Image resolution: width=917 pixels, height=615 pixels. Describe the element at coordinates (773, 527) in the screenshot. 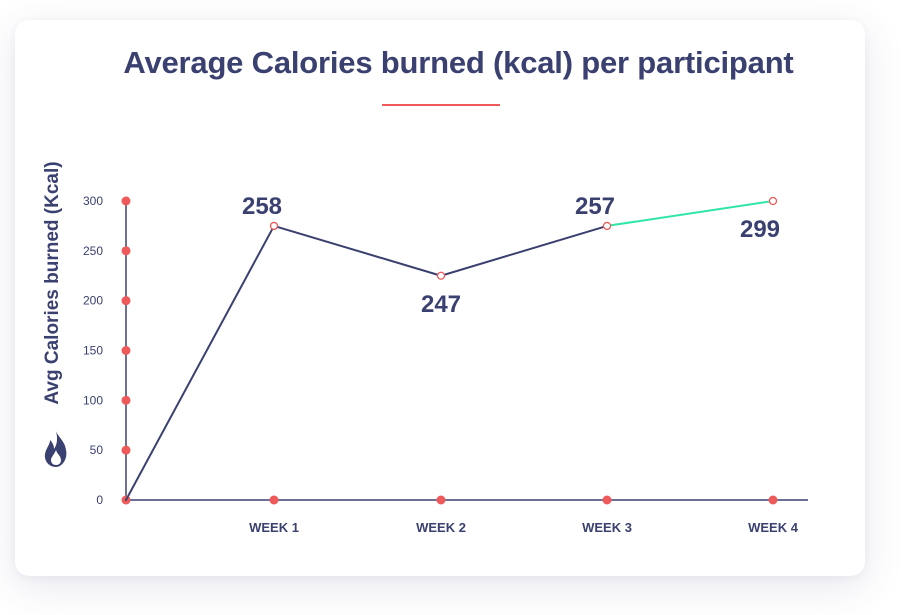

I see `x-tick-label: WEEK 4` at that location.